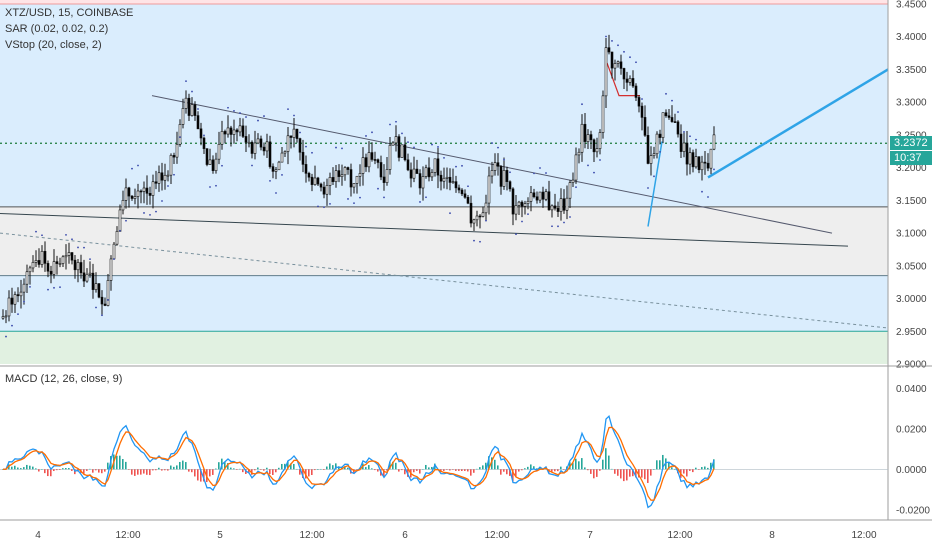 The width and height of the screenshot is (932, 550). Describe the element at coordinates (358, 463) in the screenshot. I see `signal-line` at that location.